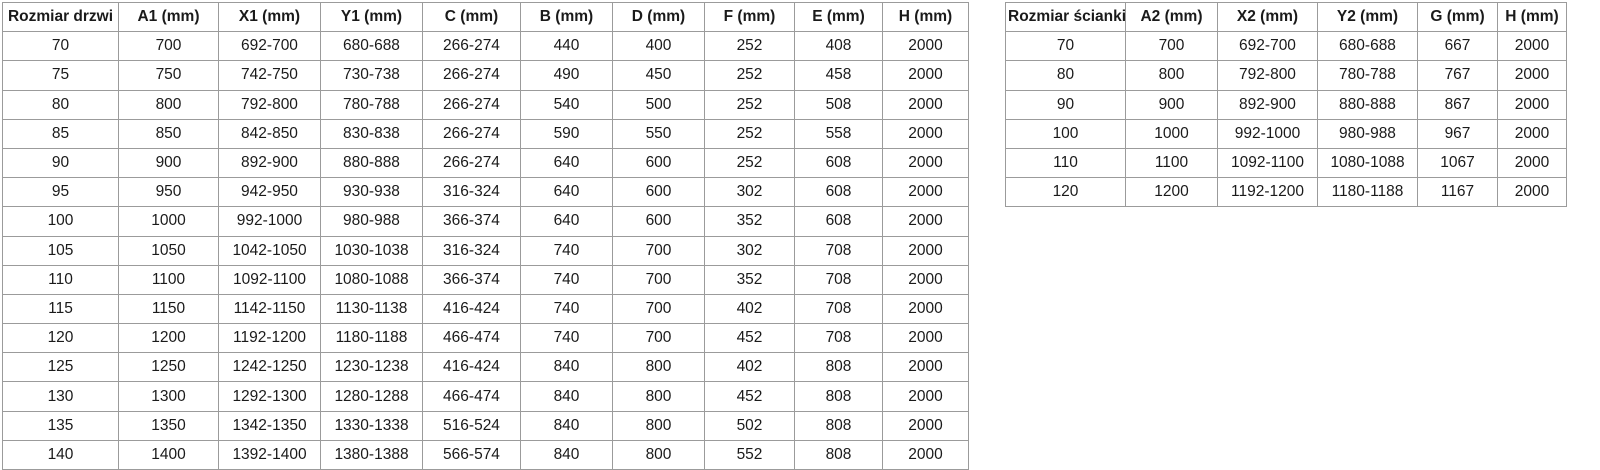 This screenshot has width=1600, height=470. What do you see at coordinates (749, 17) in the screenshot?
I see `doors-column-header: F (mm)` at bounding box center [749, 17].